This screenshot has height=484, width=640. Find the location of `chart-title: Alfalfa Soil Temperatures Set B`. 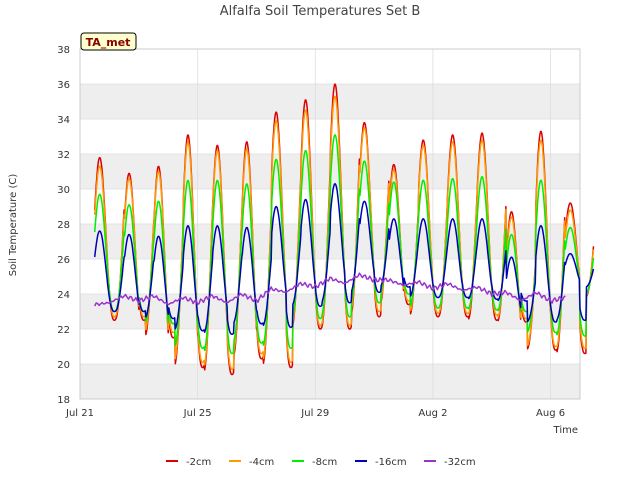

chart-title: Alfalfa Soil Temperatures Set B is located at coordinates (320, 11).